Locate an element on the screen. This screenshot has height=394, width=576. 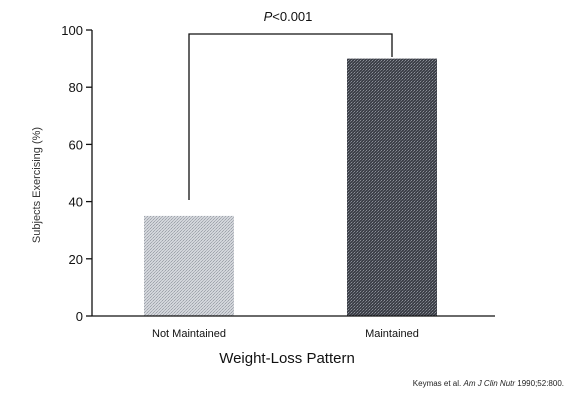
x-axis-label: Weight-Loss Pattern is located at coordinates (287, 358).